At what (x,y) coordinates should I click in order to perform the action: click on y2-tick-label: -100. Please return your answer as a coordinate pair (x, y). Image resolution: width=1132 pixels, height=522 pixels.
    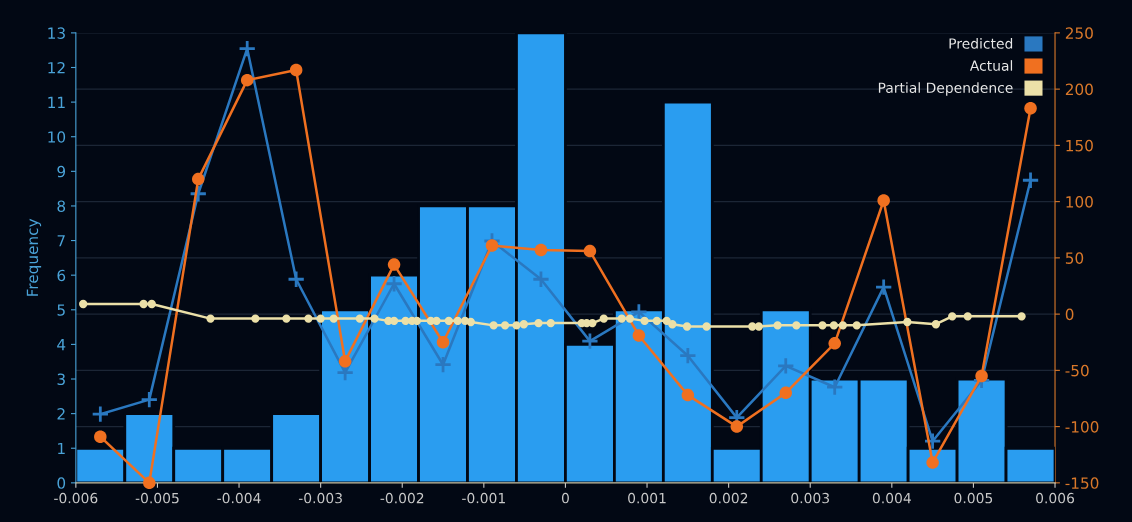
    Looking at the image, I should click on (1082, 427).